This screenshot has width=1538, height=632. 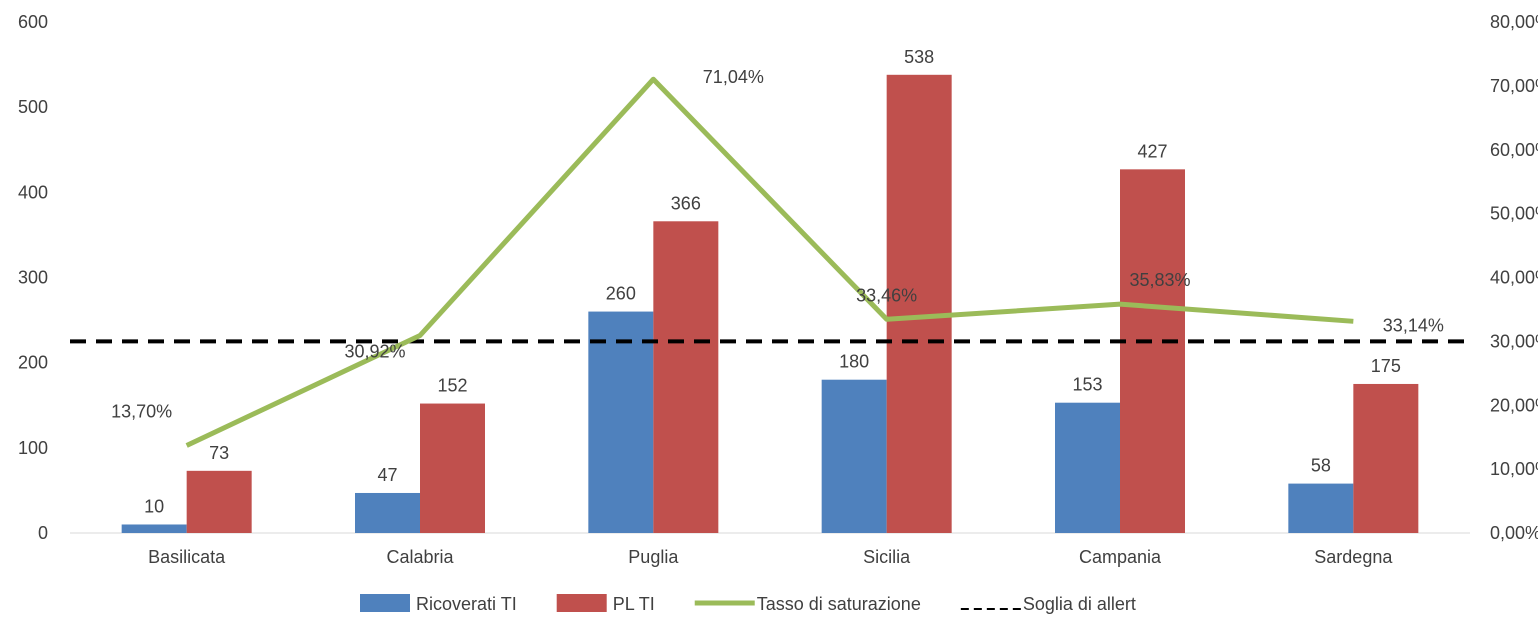 What do you see at coordinates (1152, 151) in the screenshot?
I see `bar-data-label: 427` at bounding box center [1152, 151].